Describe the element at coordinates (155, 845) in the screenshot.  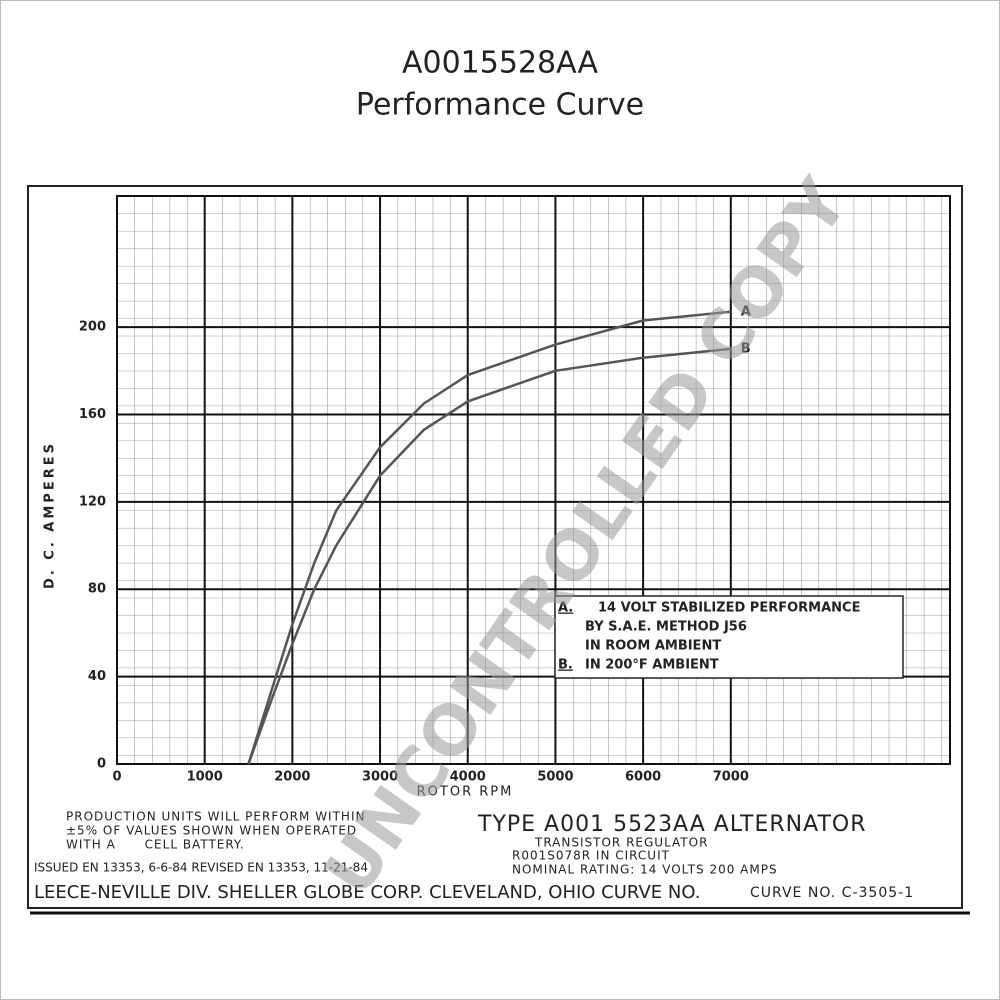
I see `footer-note: WITH A CELL BATTERY.` at that location.